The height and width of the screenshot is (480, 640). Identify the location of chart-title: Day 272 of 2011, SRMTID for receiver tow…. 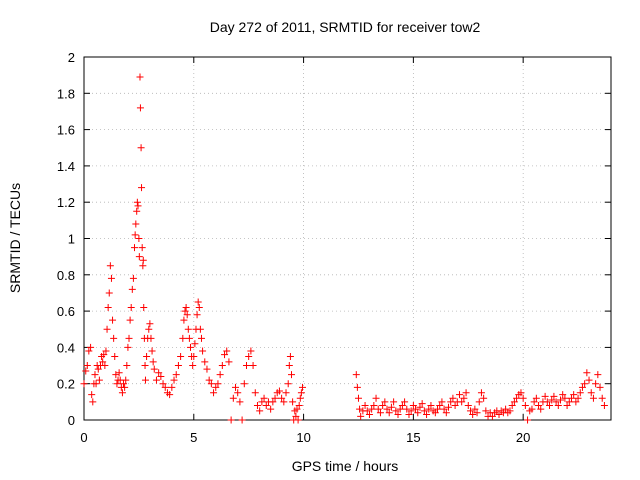
(345, 27).